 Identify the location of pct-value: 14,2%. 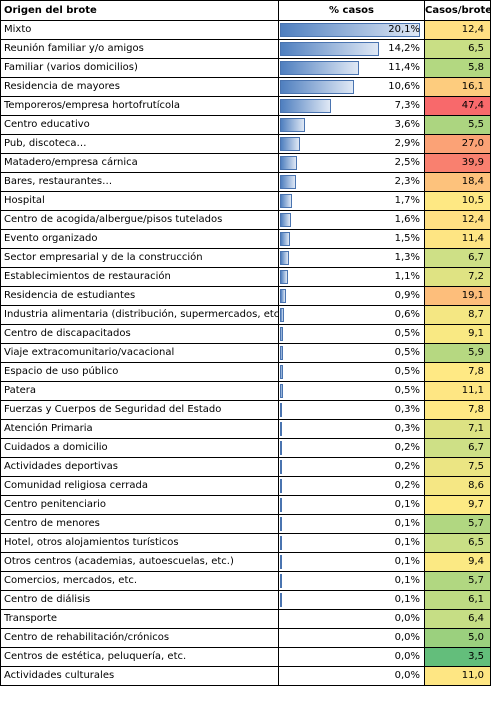
(404, 48).